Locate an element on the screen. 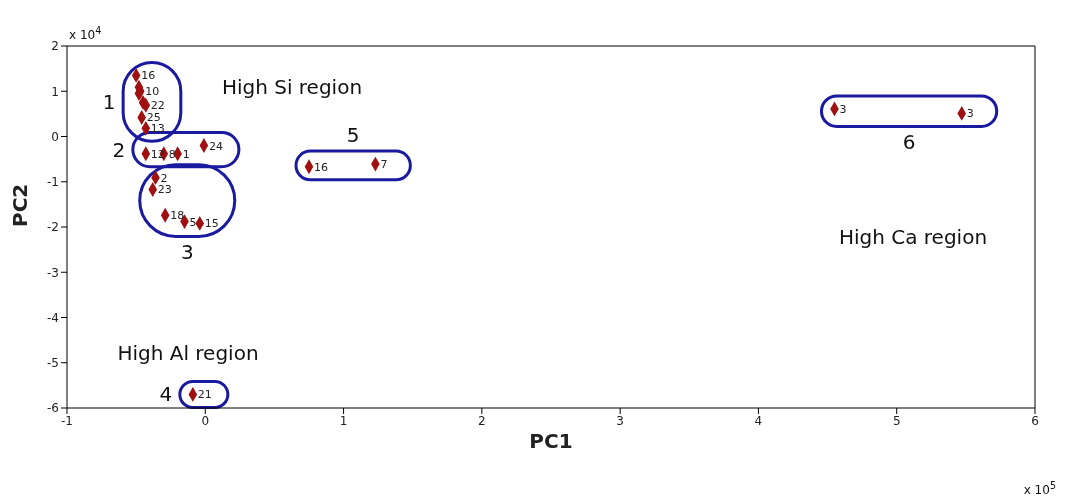 The width and height of the screenshot is (1068, 503). annotation: 15 is located at coordinates (211, 223).